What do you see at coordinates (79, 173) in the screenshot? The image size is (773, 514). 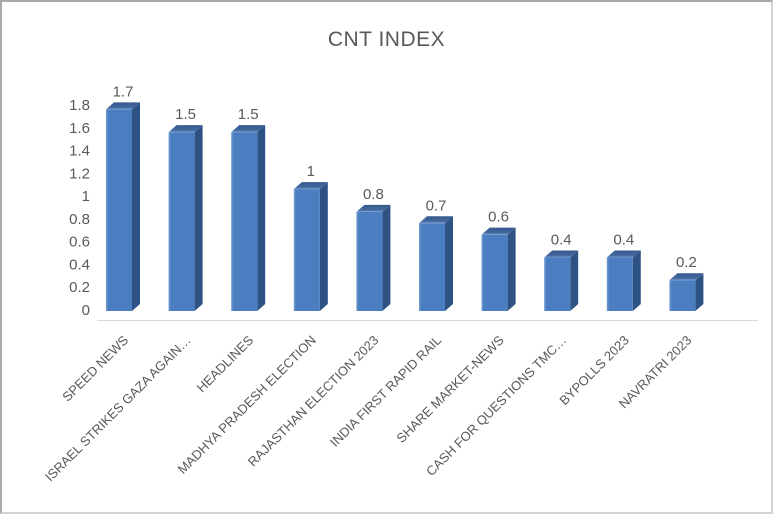 I see `y-axis-tick-label: 1.2` at bounding box center [79, 173].